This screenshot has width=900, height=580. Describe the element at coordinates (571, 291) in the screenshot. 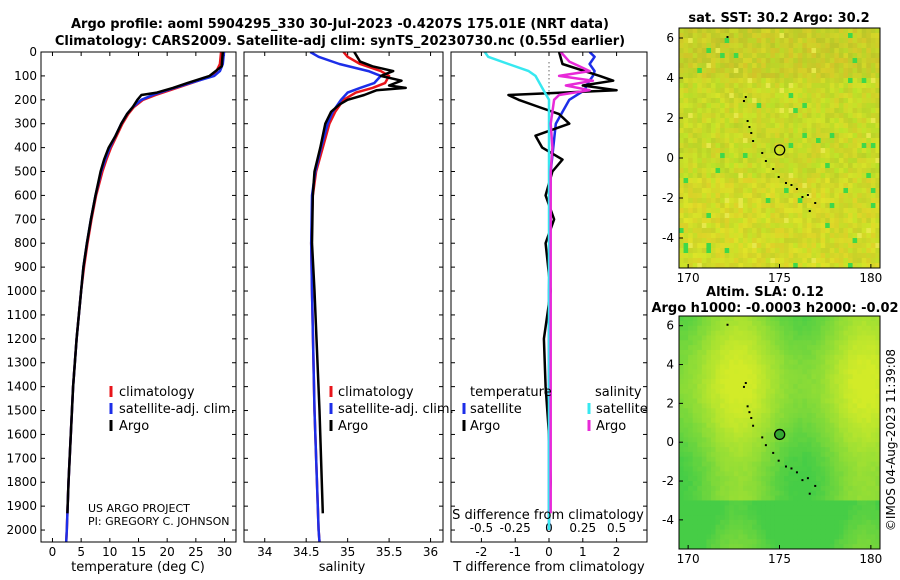

I see `series-line-temperature-satellite` at that location.